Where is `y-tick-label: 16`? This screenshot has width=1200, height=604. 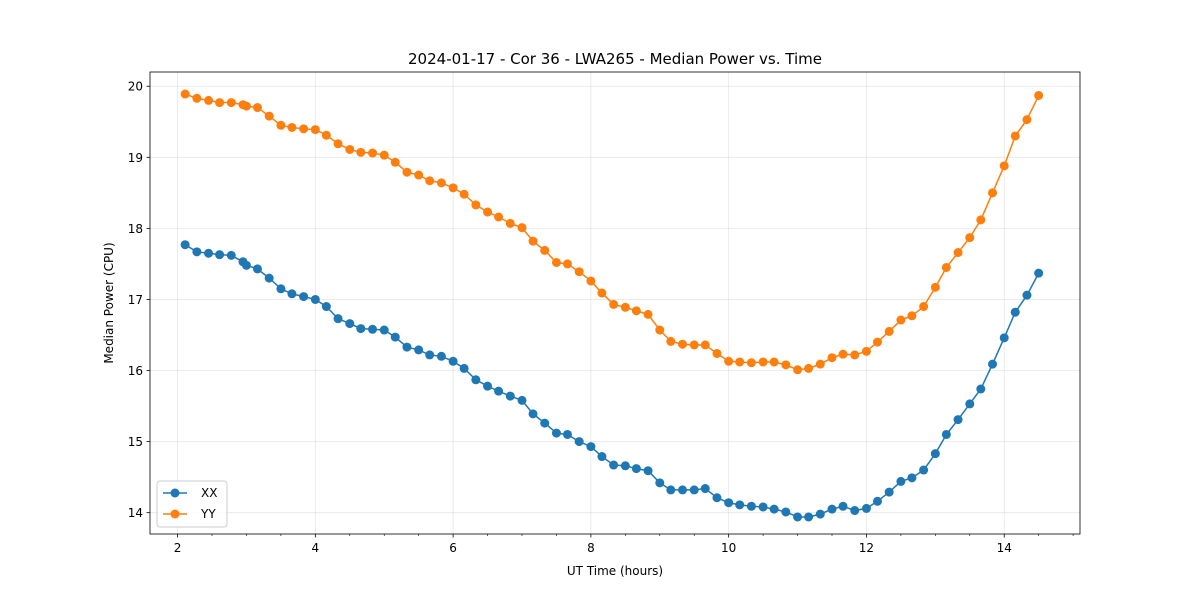 y-tick-label: 16 is located at coordinates (135, 371).